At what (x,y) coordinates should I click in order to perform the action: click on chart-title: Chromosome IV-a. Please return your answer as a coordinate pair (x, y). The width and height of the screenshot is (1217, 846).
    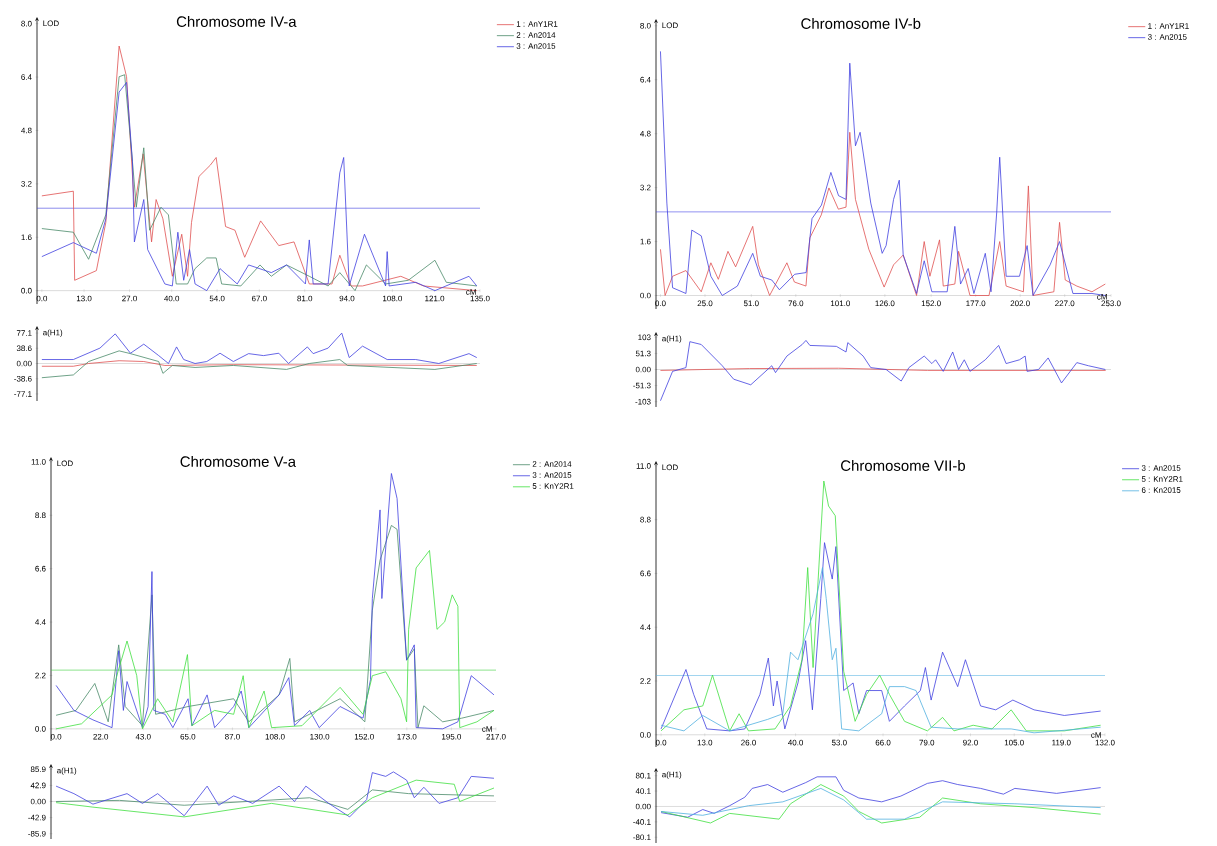
    Looking at the image, I should click on (236, 21).